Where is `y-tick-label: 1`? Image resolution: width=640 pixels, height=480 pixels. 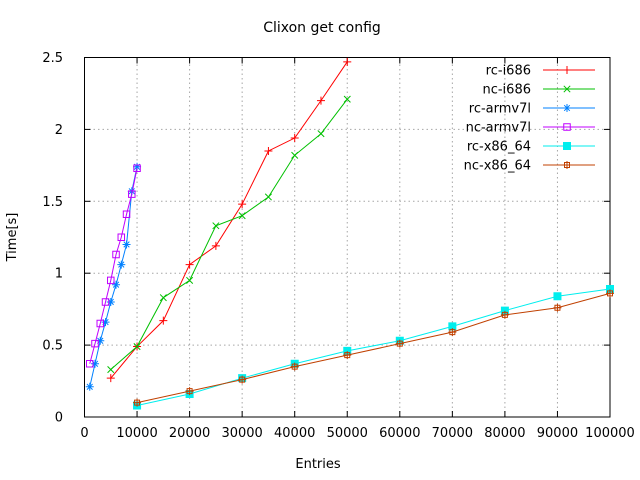
y-tick-label: 1 is located at coordinates (59, 274).